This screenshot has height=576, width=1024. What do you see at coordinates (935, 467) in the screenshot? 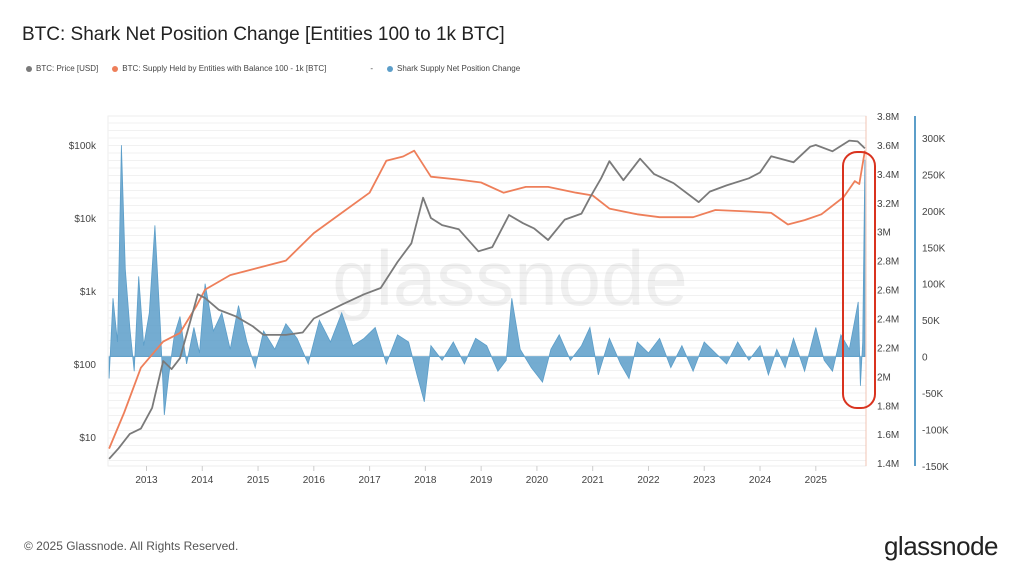
I see `net-tick-label: -150K` at bounding box center [935, 467].